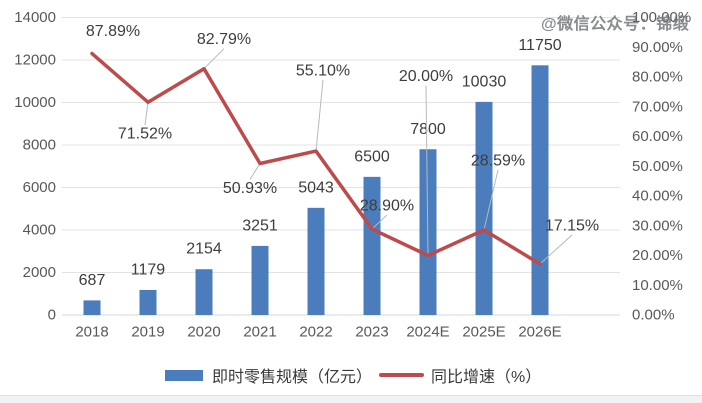 Image resolution: width=702 pixels, height=403 pixels. Describe the element at coordinates (91, 332) in the screenshot. I see `x-axis-category-label: 2018` at that location.